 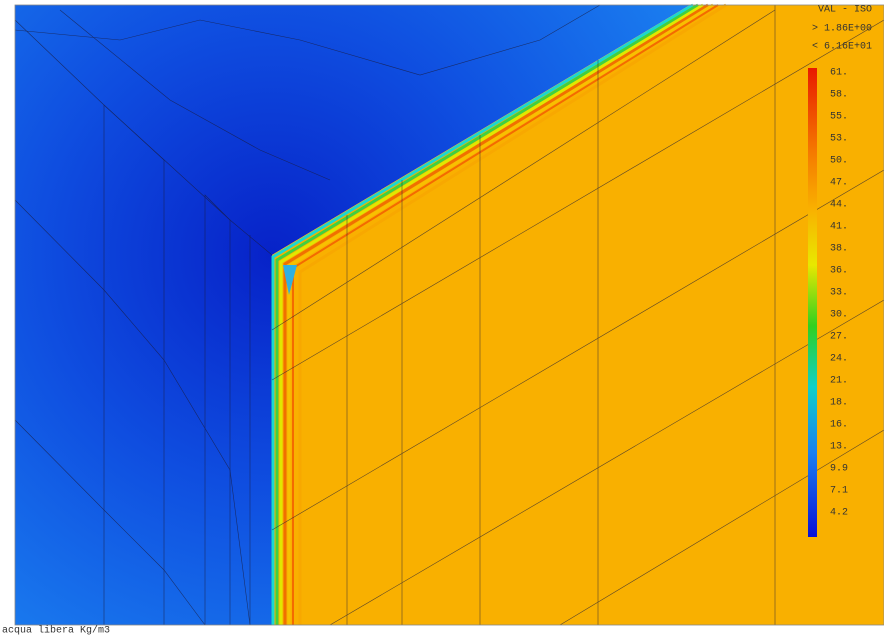 I want to click on colorbar-label: 9.9, so click(x=839, y=469).